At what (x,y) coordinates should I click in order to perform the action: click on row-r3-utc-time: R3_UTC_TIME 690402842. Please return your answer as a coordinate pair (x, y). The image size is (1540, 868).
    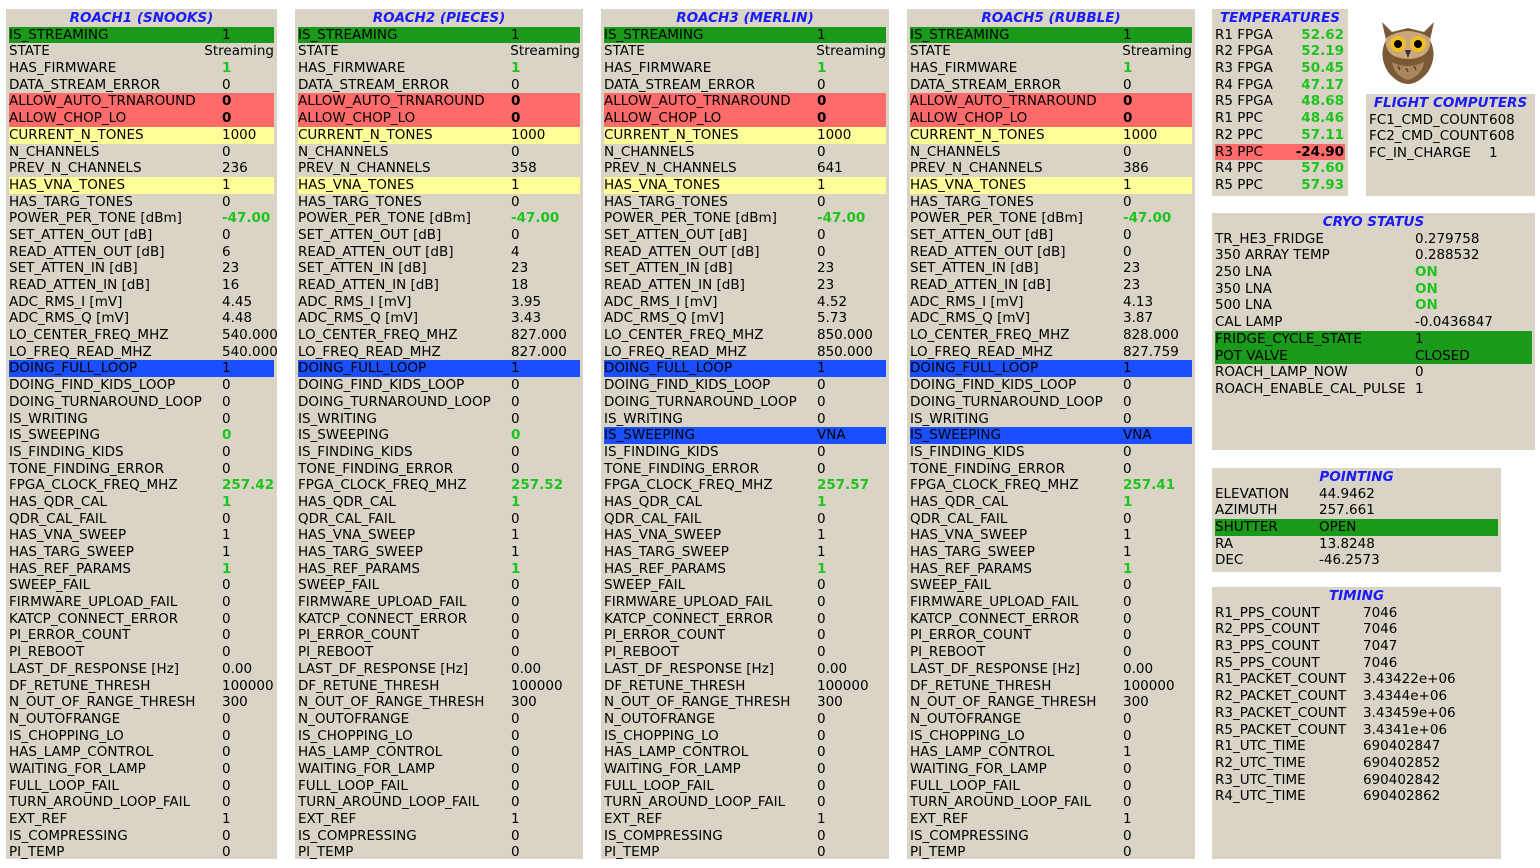
    Looking at the image, I should click on (1356, 780).